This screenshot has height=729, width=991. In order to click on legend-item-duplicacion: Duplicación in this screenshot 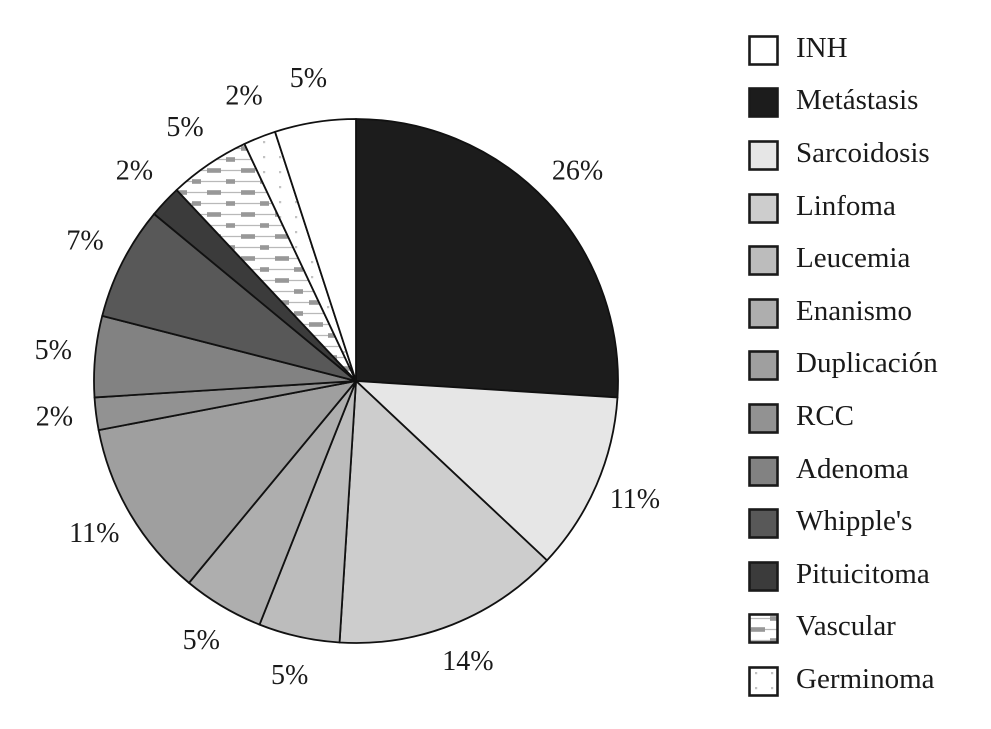, I will do `click(843, 366)`.